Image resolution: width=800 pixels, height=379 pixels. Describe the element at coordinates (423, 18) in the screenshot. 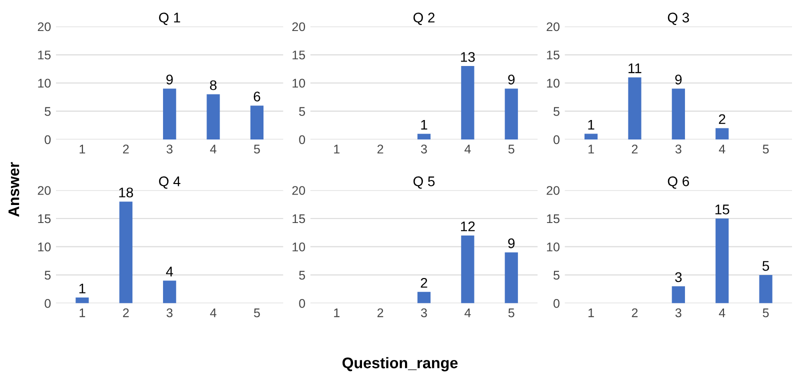

I see `chart-title: Q 2` at that location.